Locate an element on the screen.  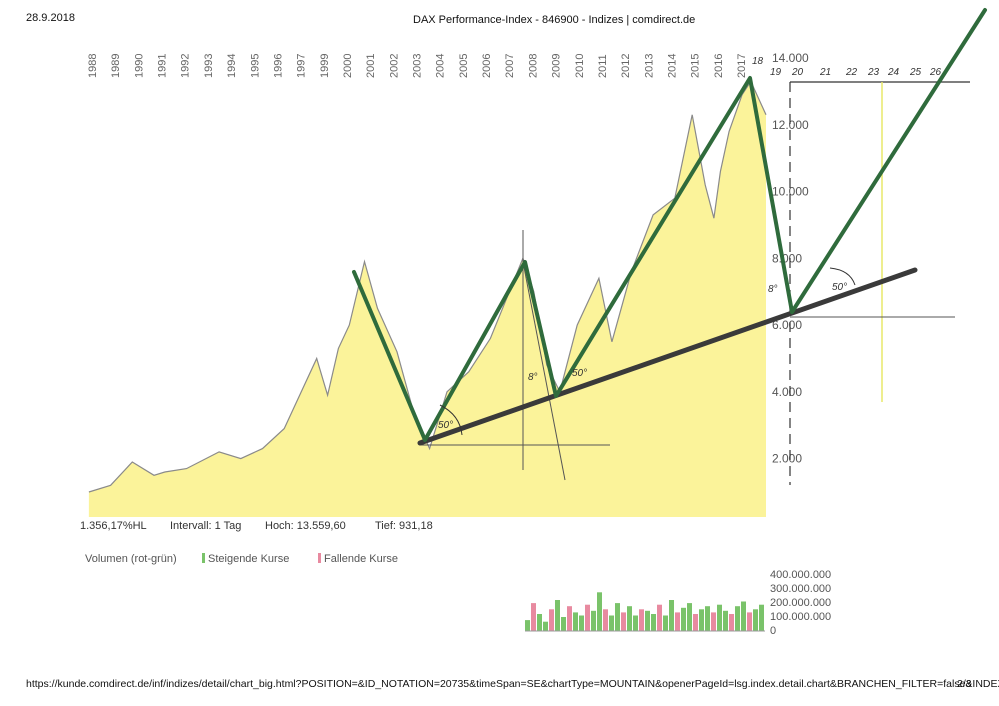
drawn-year-label: 21 is located at coordinates (825, 72).